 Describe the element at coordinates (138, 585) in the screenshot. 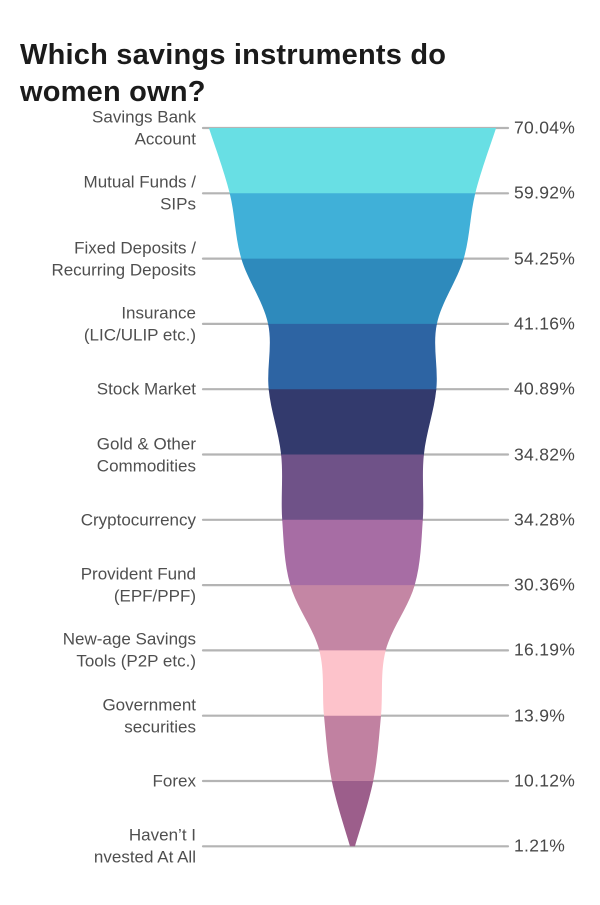

I see `funnel-category-label: Provident Fund (EPF/PPF)` at that location.